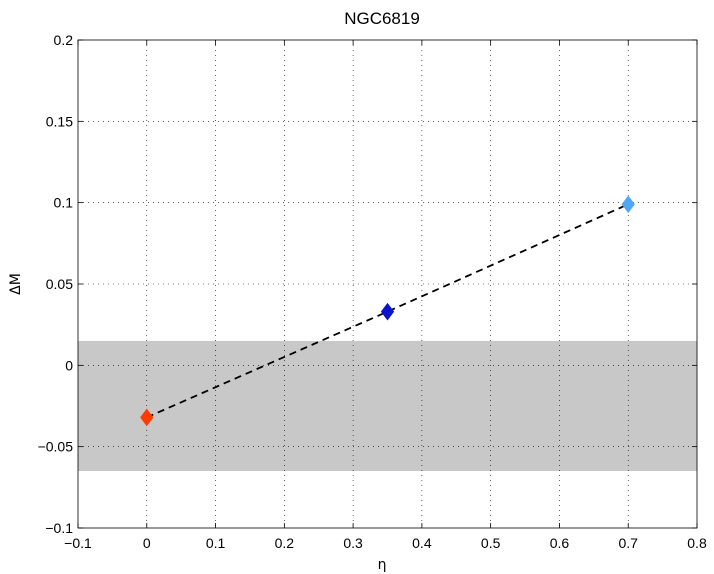 This screenshot has width=714, height=574. What do you see at coordinates (78, 543) in the screenshot?
I see `x-tick-label: −0.1` at bounding box center [78, 543].